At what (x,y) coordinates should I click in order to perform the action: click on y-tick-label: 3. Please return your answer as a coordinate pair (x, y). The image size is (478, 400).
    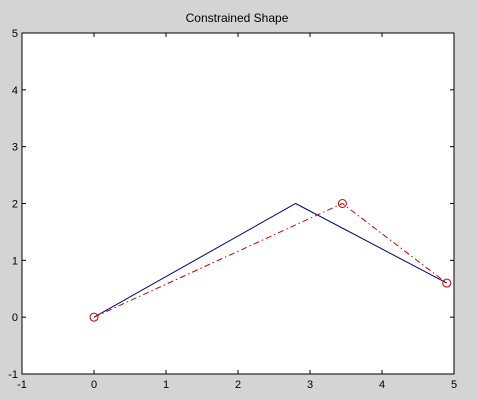
    Looking at the image, I should click on (15, 148).